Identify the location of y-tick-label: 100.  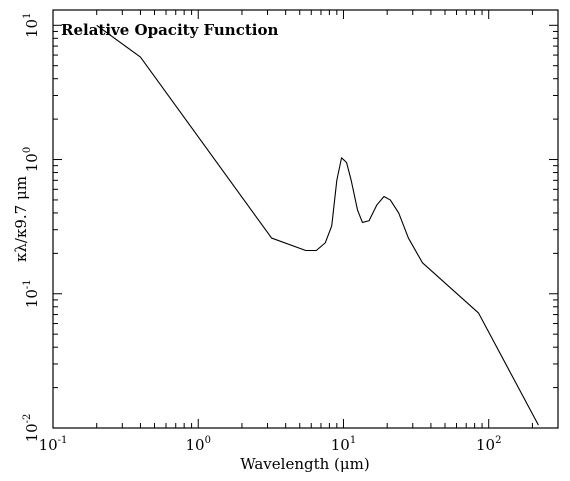
(31, 159).